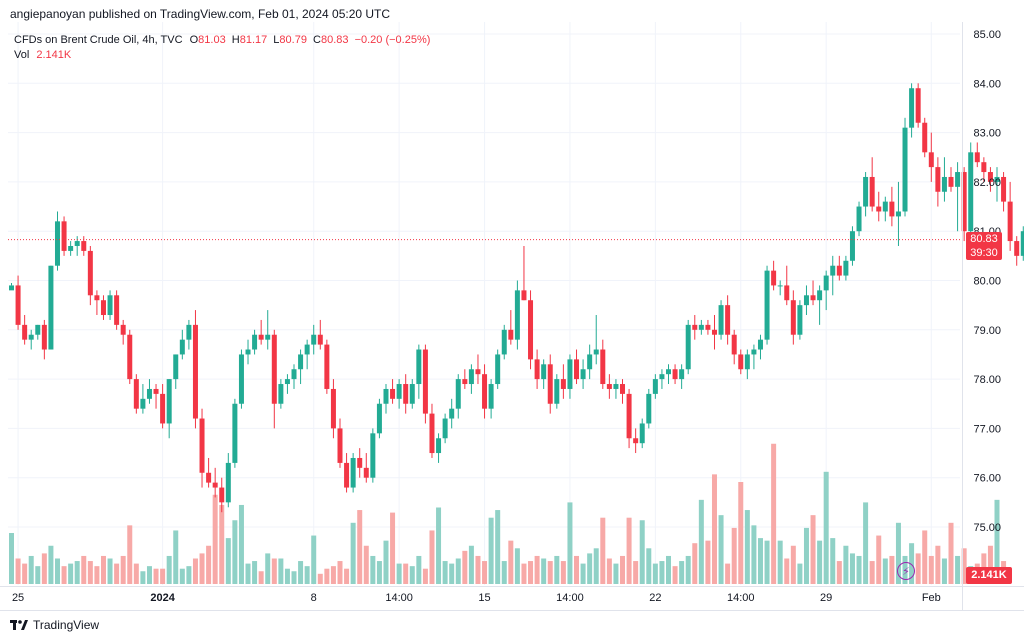 The width and height of the screenshot is (1024, 643). Describe the element at coordinates (22, 55) in the screenshot. I see `legend-vol-label: Vol` at that location.